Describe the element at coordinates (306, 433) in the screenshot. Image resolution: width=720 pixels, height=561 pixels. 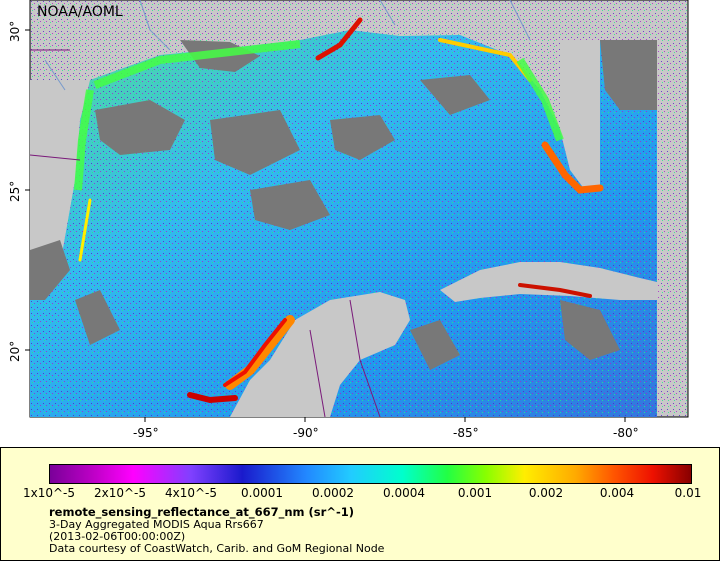
I see `x-tick-label: -90°` at that location.